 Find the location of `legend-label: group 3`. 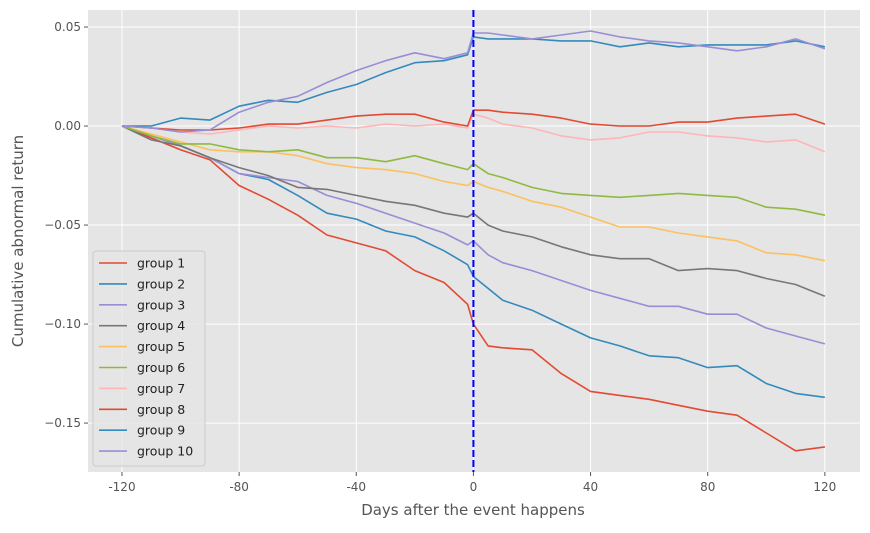

legend-label: group 3 is located at coordinates (161, 304).